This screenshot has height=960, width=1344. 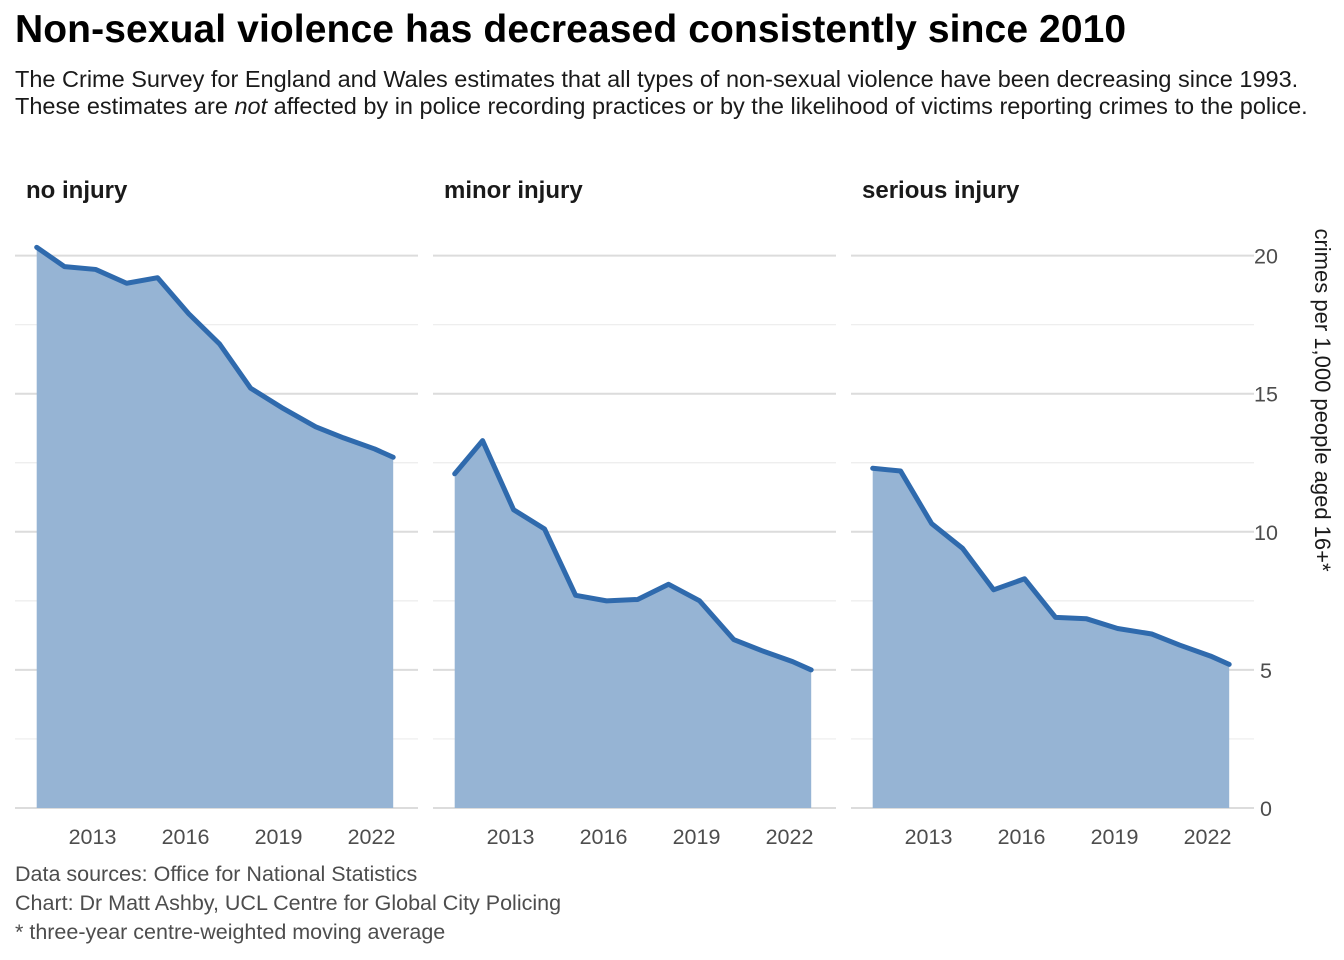 What do you see at coordinates (1266, 809) in the screenshot?
I see `y-tick-label: 0` at bounding box center [1266, 809].